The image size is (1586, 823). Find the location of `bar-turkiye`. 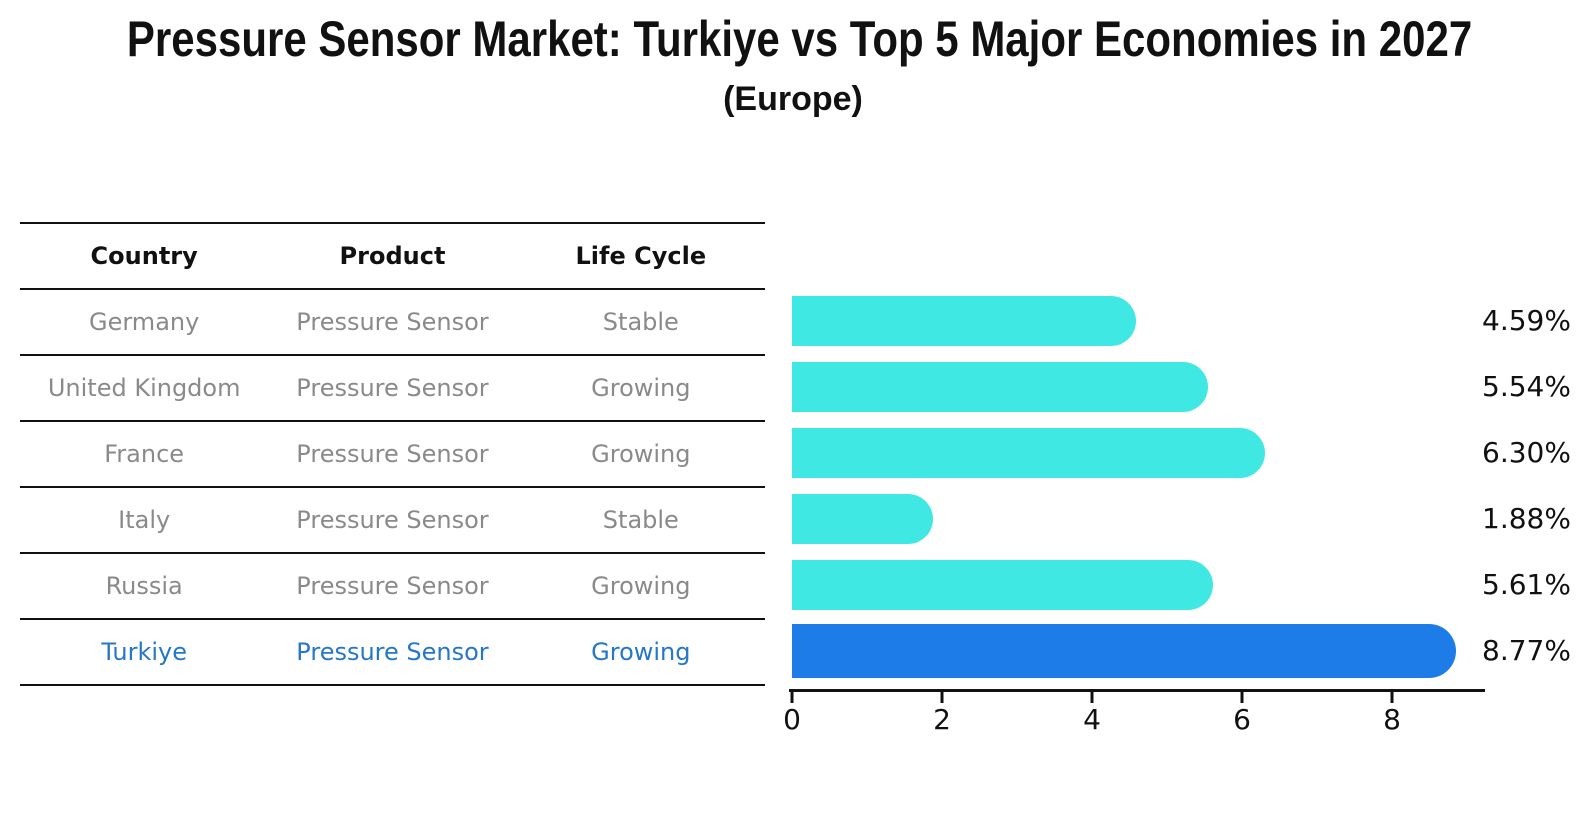

bar-turkiye is located at coordinates (1124, 651).